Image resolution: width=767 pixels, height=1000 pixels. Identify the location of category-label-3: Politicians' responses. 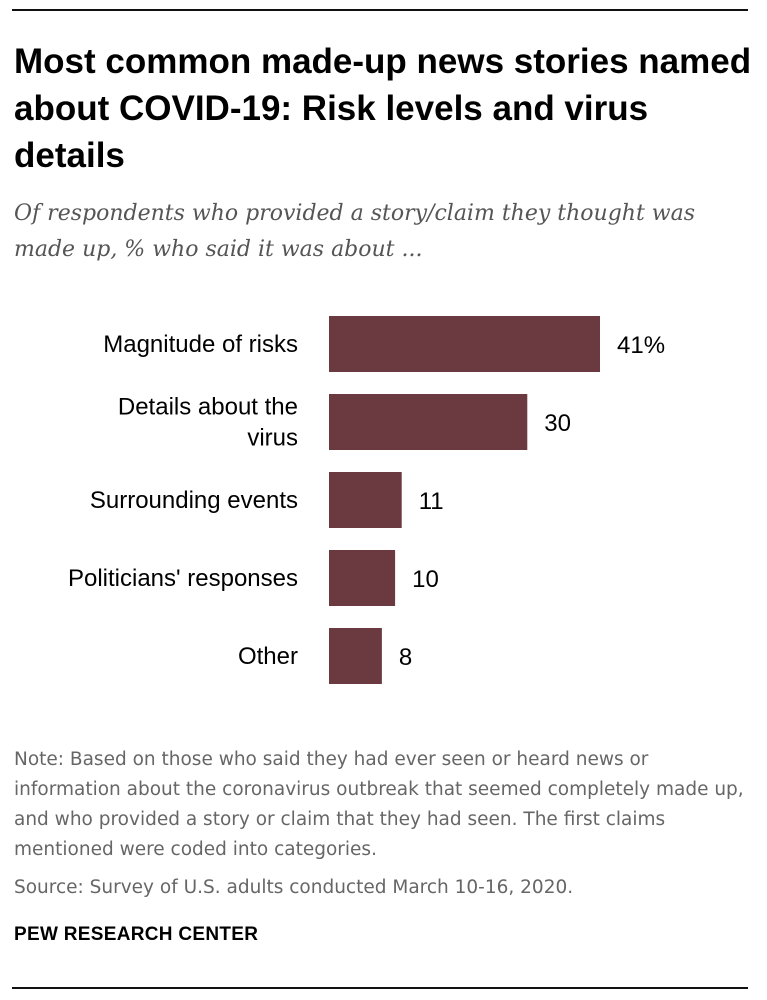
(183, 578).